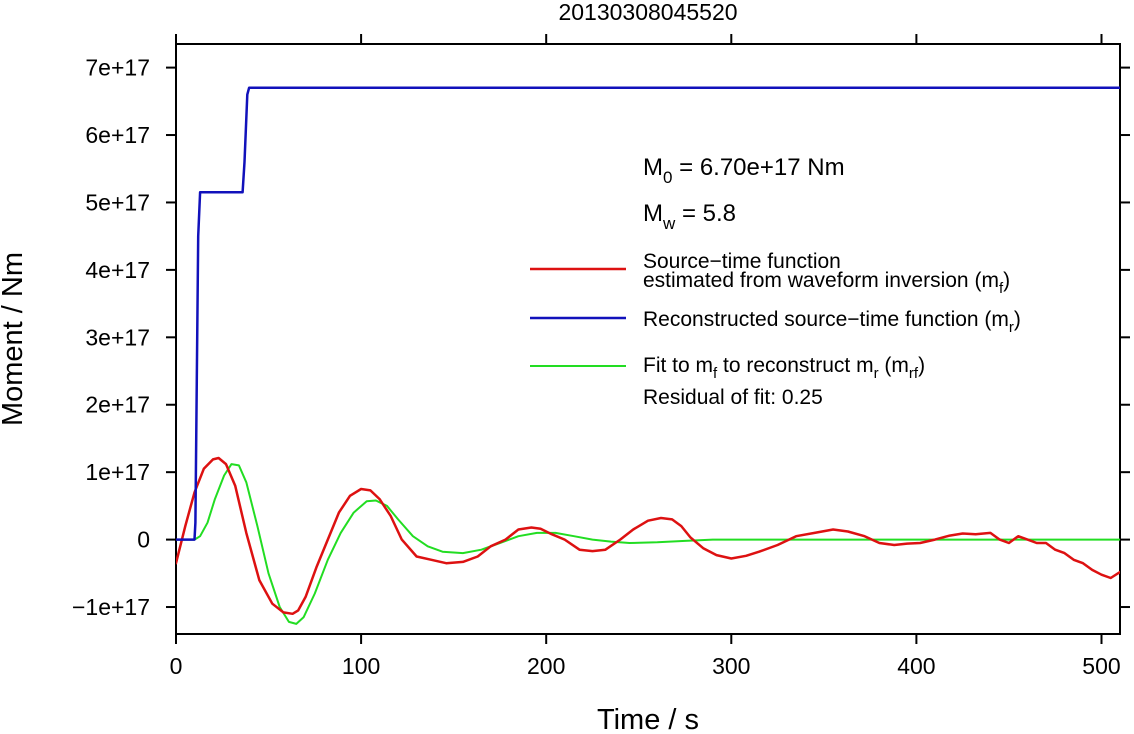 This screenshot has height=734, width=1134. Describe the element at coordinates (176, 666) in the screenshot. I see `x-tick-label: 0` at that location.